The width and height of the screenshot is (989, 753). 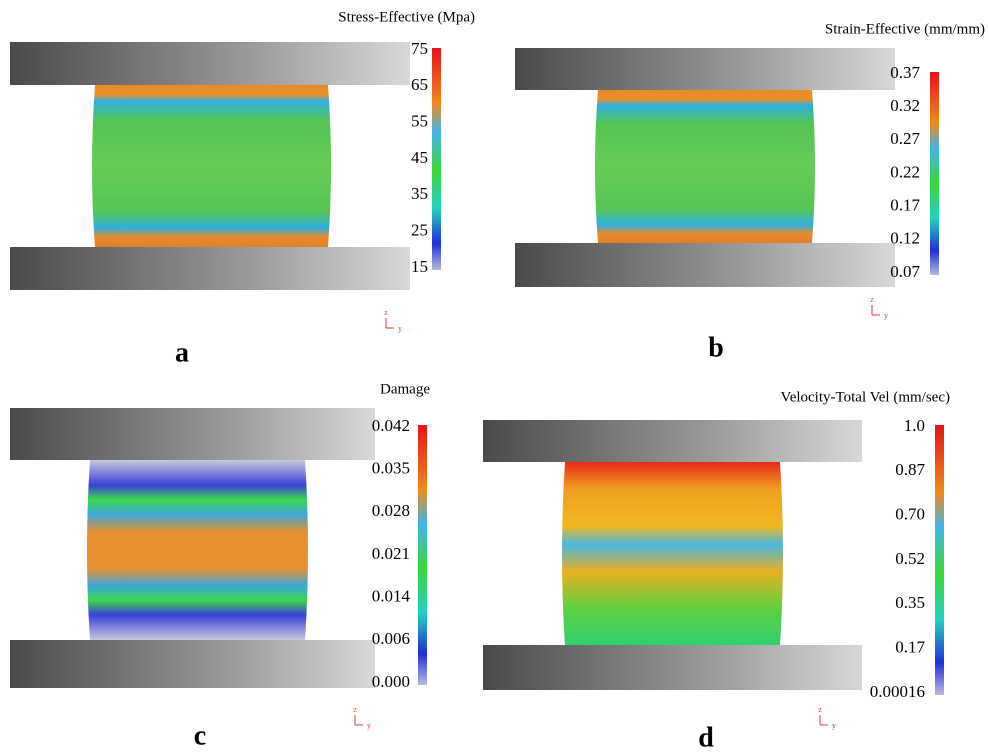 I want to click on scale-title: Velocity-Total Vel (mm/sec), so click(x=865, y=397).